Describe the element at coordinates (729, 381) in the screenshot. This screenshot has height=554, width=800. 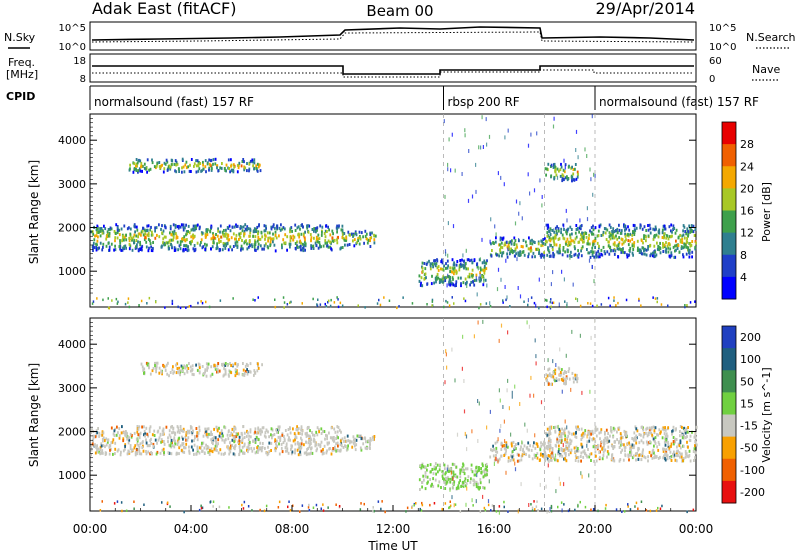
I see `colorbar-swatch` at that location.